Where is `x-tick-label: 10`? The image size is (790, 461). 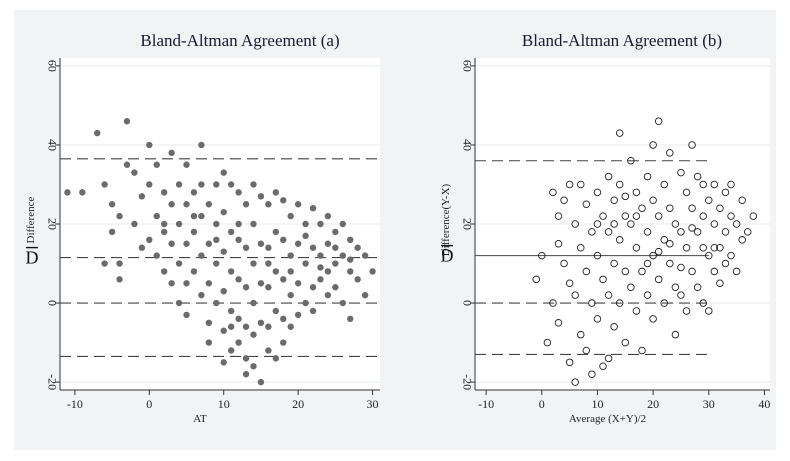
x-tick-label: 10 is located at coordinates (597, 404).